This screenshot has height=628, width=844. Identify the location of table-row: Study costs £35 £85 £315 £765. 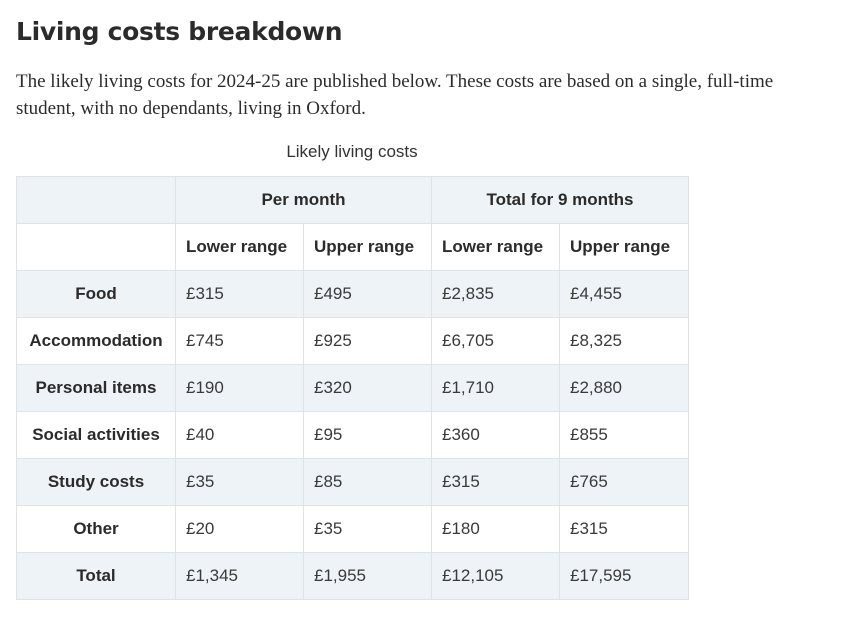
(353, 482).